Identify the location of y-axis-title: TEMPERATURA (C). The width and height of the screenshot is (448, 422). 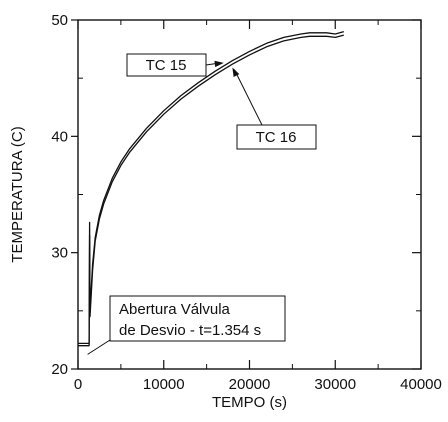
(17, 194).